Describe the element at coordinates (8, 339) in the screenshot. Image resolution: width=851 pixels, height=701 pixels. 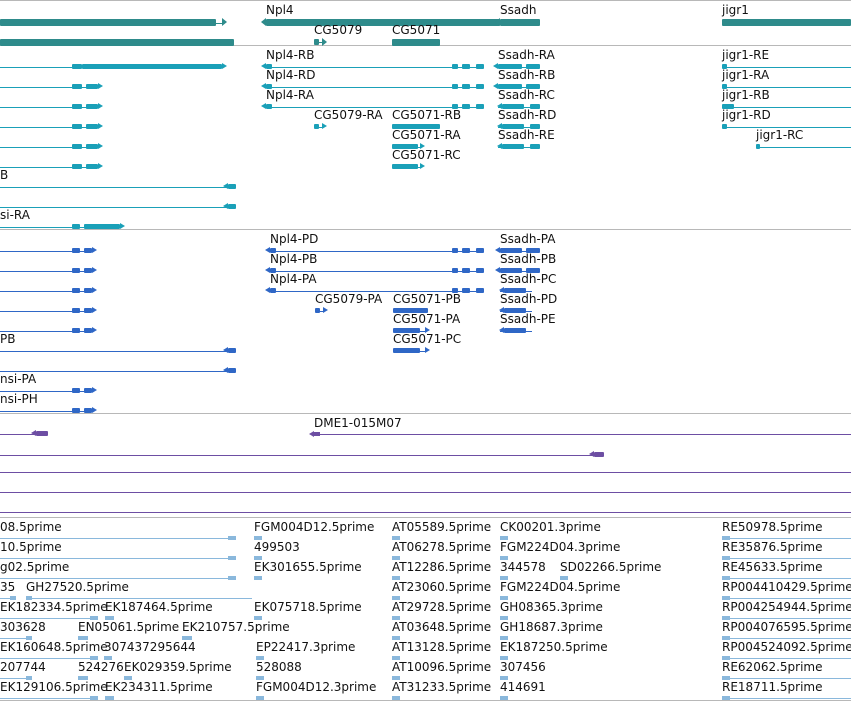
I see `feature-label: PB` at that location.